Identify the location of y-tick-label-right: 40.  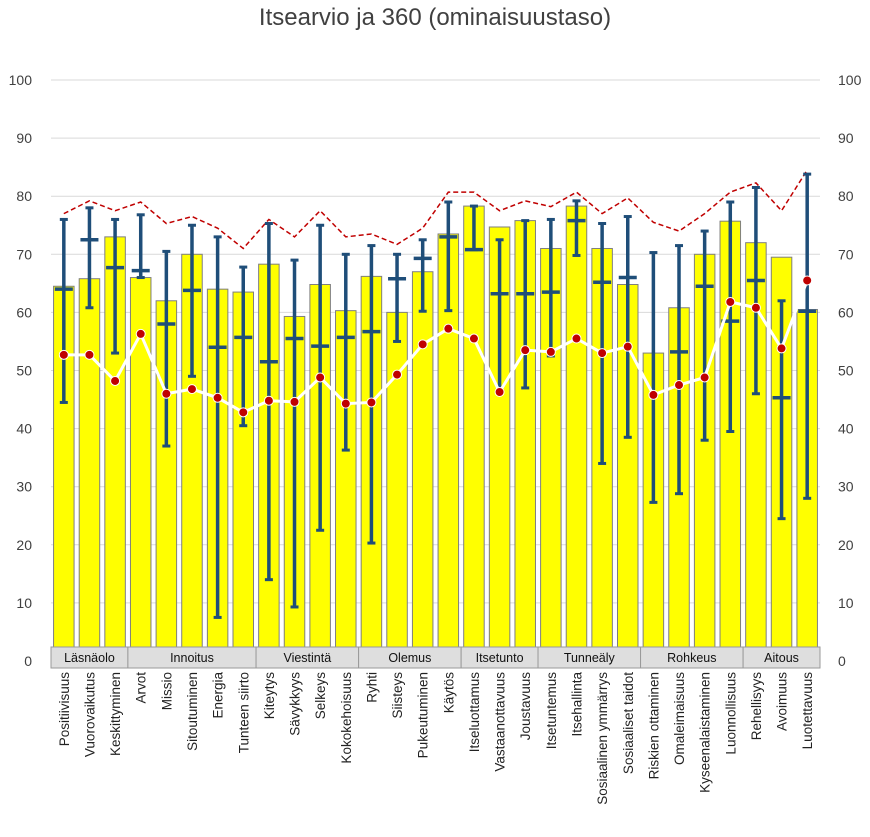
(846, 429).